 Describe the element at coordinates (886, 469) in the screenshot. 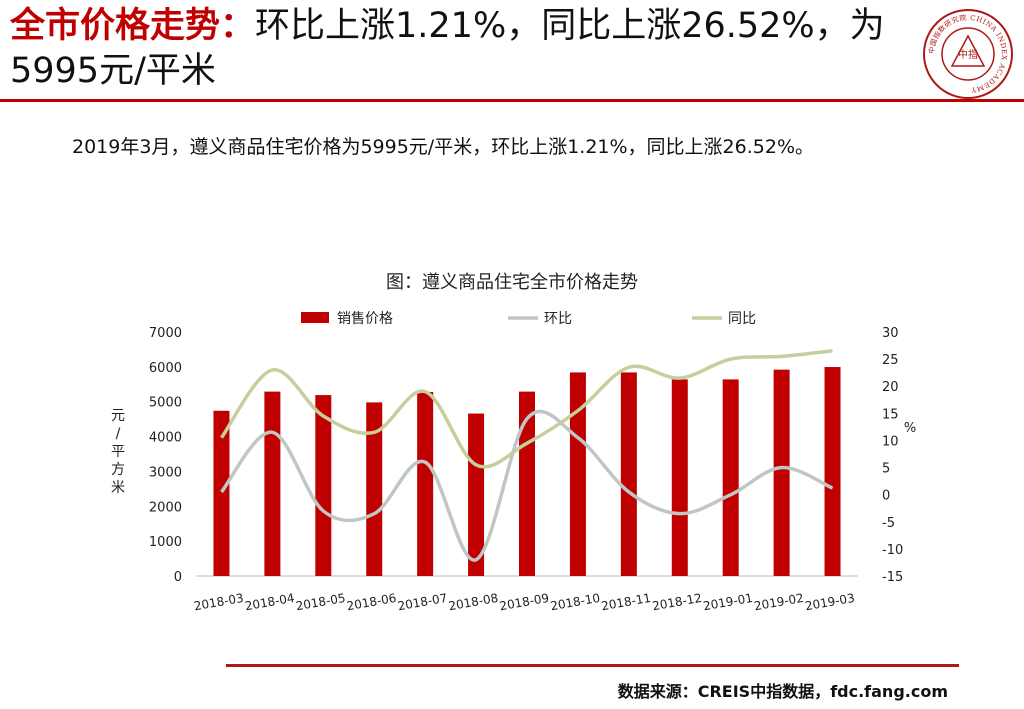

I see `y-right-tick-label: 5` at that location.